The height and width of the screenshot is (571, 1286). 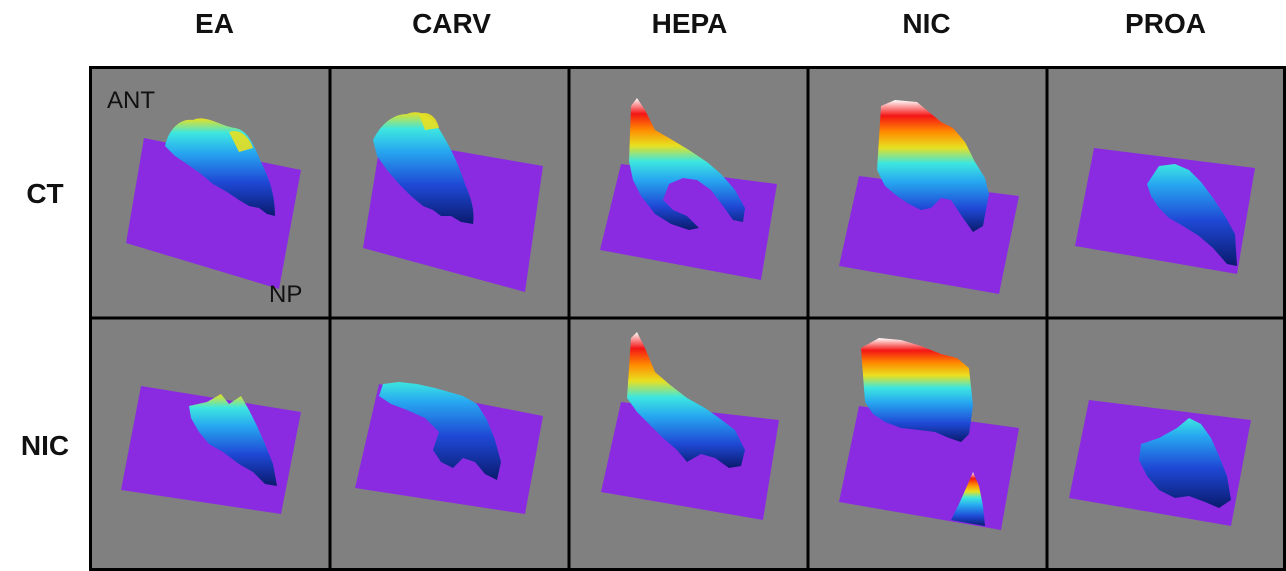 What do you see at coordinates (45, 193) in the screenshot?
I see `row-header-ct: CT` at bounding box center [45, 193].